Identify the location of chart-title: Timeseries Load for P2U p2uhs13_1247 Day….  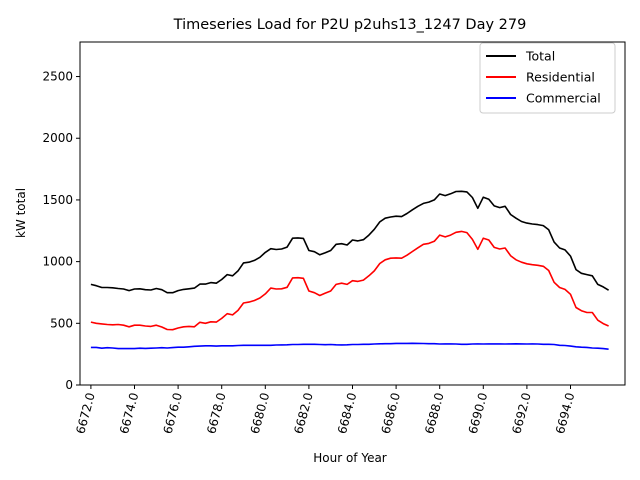
(350, 25).